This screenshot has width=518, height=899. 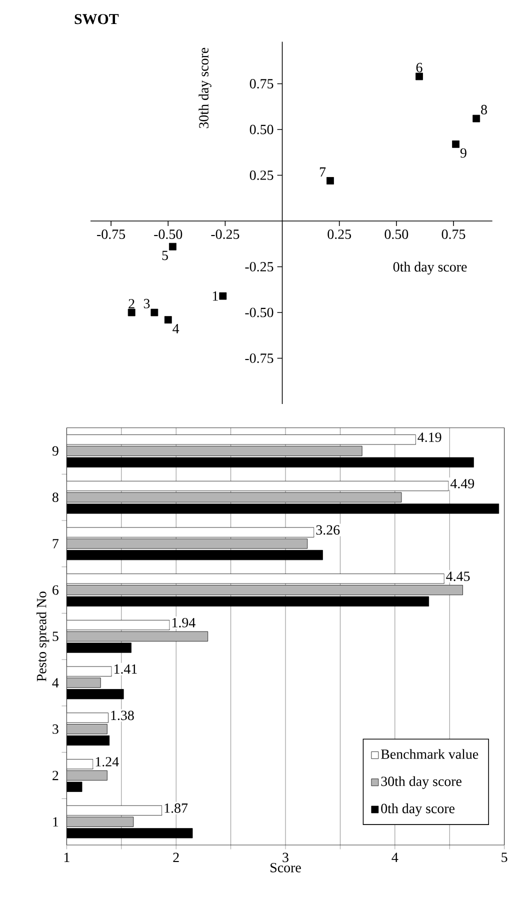 What do you see at coordinates (505, 857) in the screenshot?
I see `x-tick-label: 5` at bounding box center [505, 857].